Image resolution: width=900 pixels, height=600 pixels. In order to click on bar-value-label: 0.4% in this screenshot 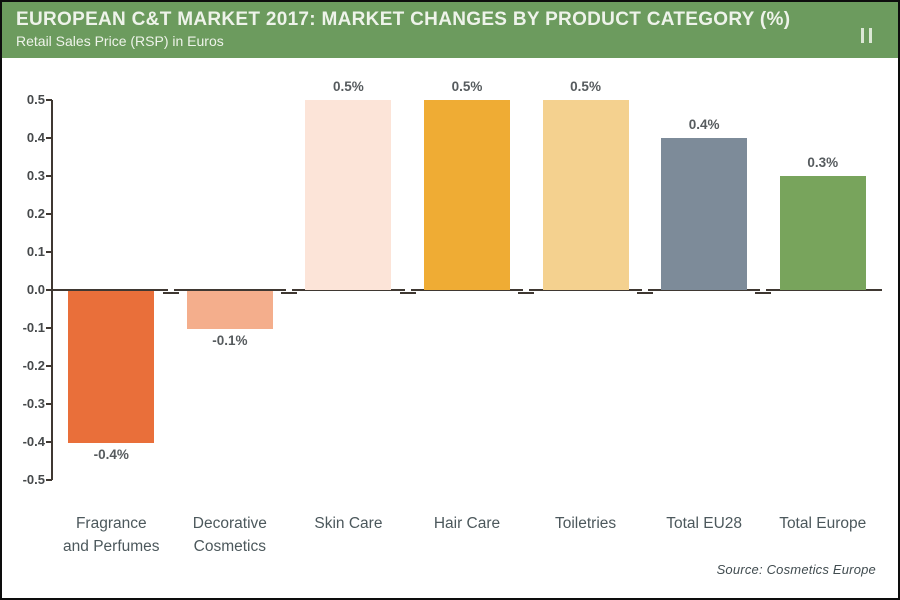, I will do `click(704, 124)`.